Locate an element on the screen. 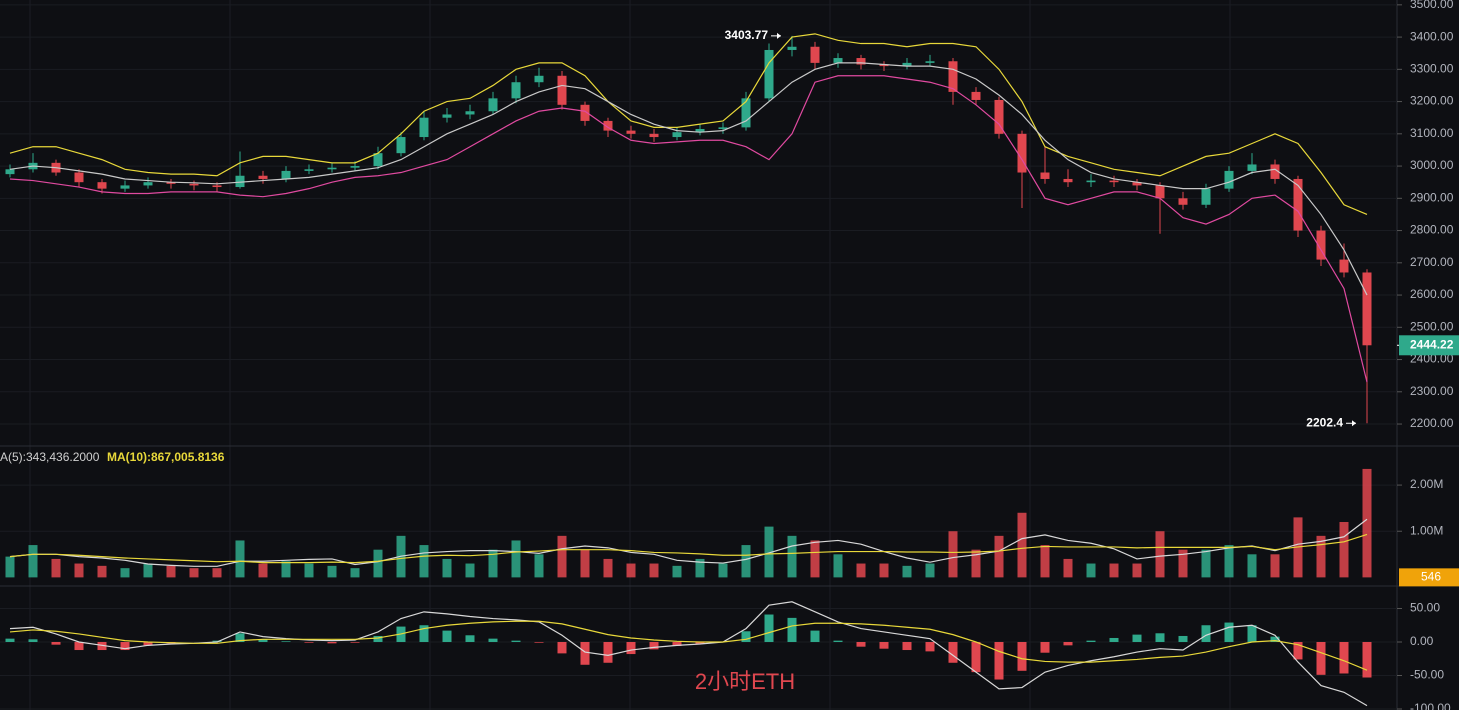  y-tick-label: 2300.00 is located at coordinates (1432, 391).